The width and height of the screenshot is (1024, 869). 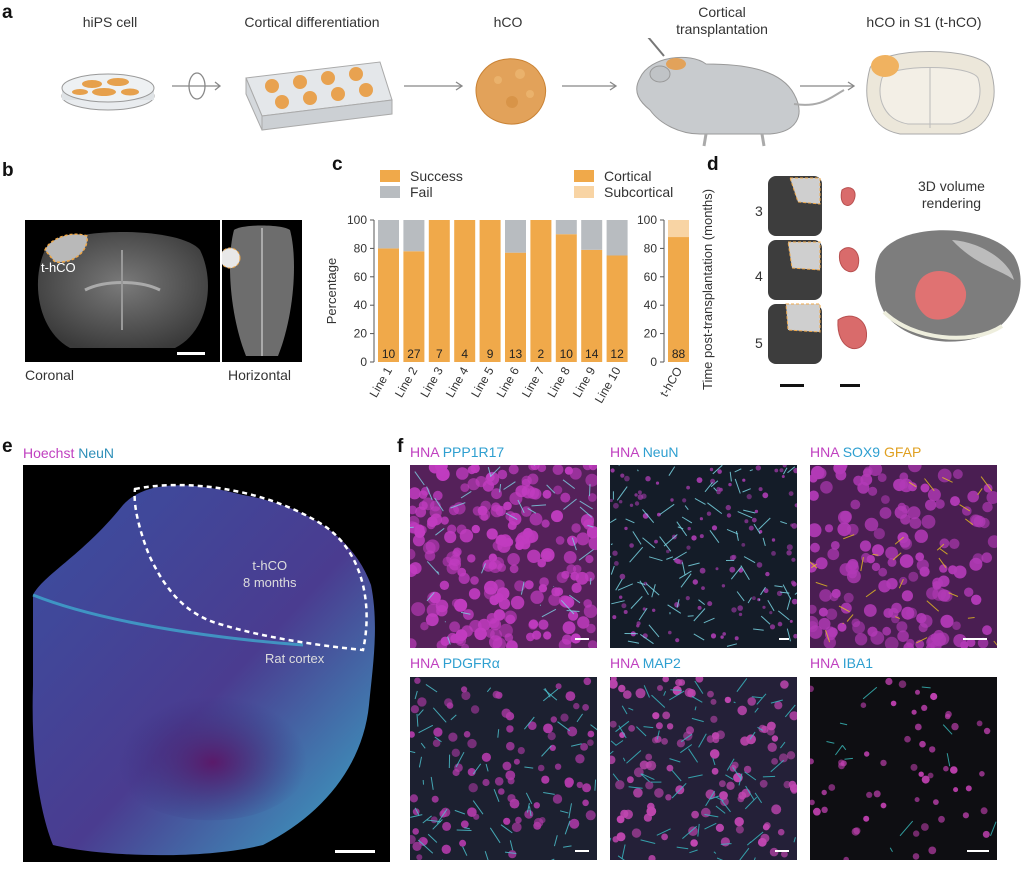 I want to click on workflow-illustration, so click(x=528, y=92).